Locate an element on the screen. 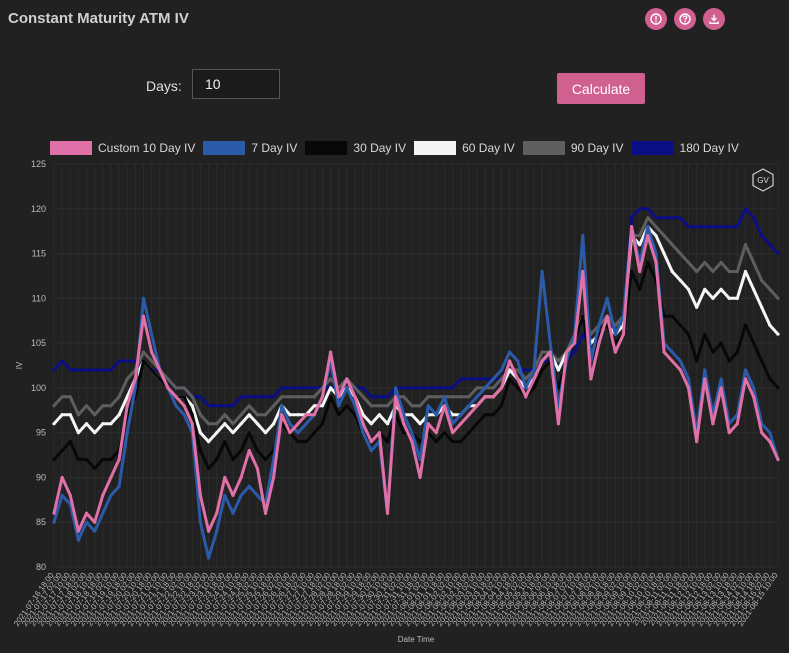 The image size is (789, 653). info-icon is located at coordinates (656, 19).